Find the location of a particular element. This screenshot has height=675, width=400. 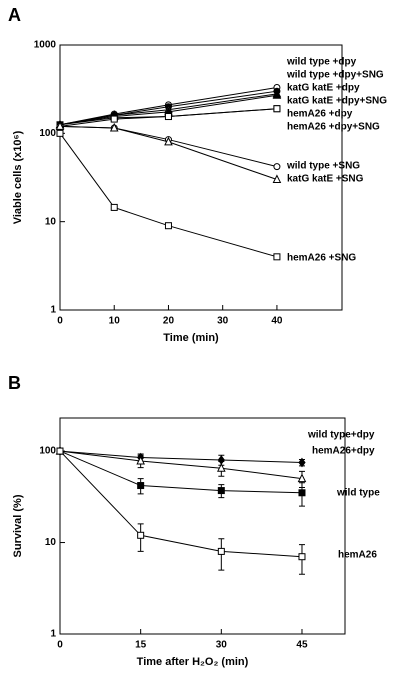

series-label: hemA26 is located at coordinates (357, 555).